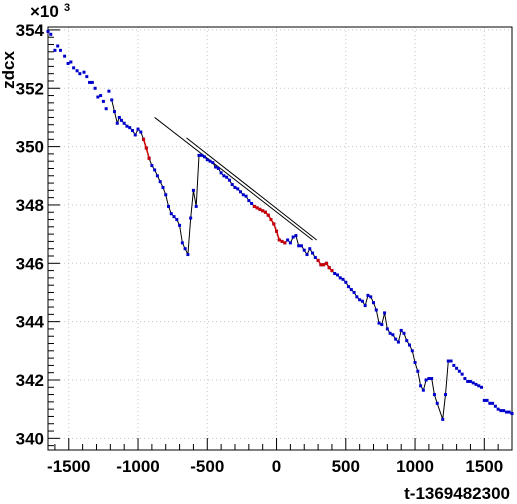  Describe the element at coordinates (457, 493) in the screenshot. I see `x-axis-title: t-1369482300` at that location.